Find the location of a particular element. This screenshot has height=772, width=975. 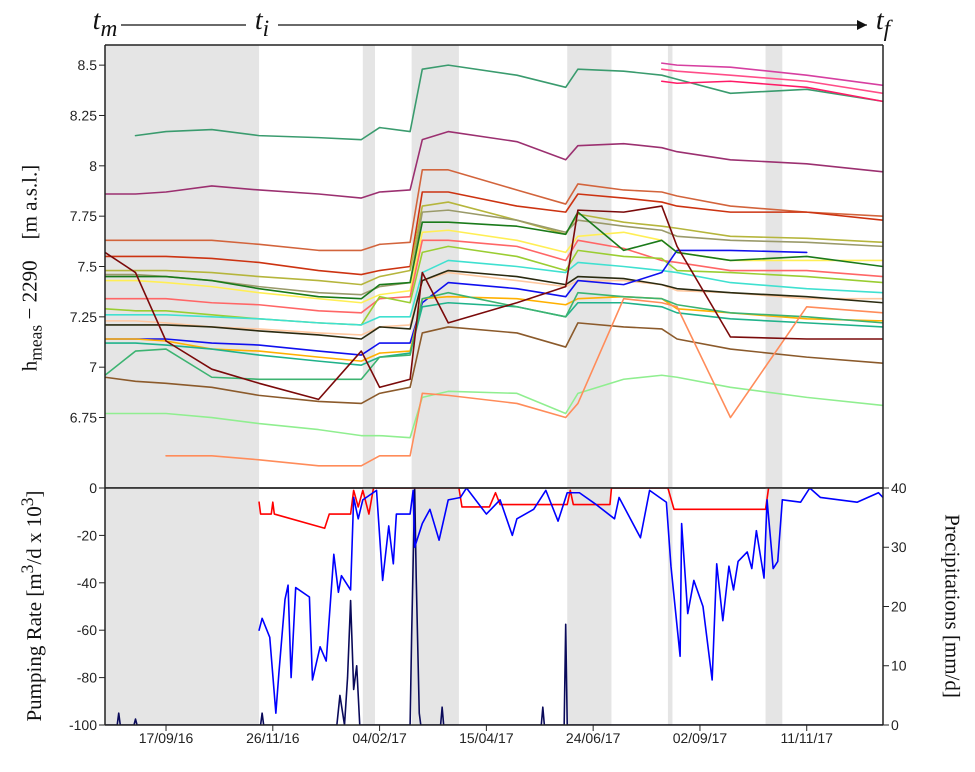

text: t$_{f}$ is located at coordinates (883, 24).